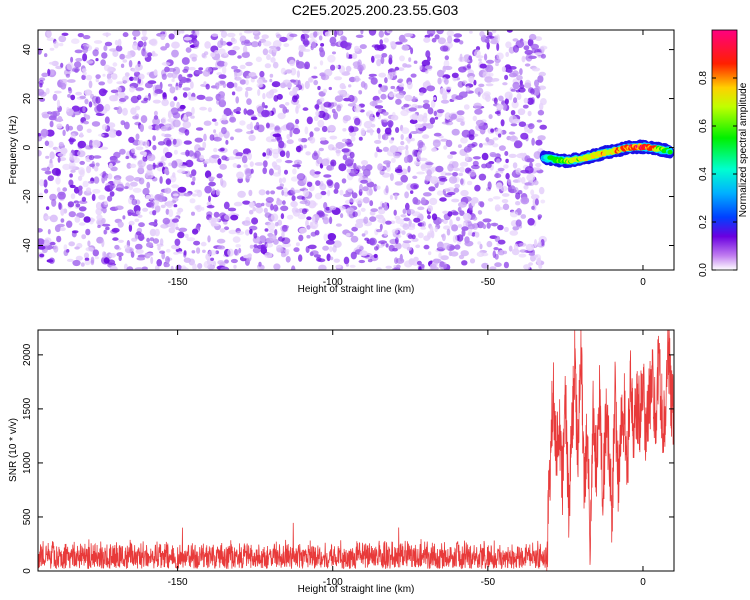  I want to click on x-tick-label: -100, so click(333, 282).